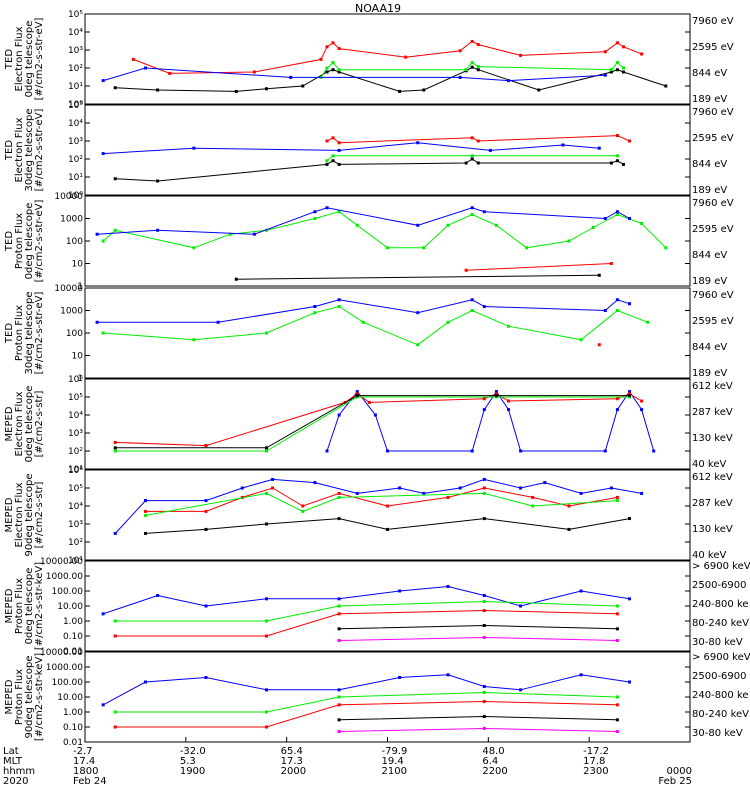  What do you see at coordinates (709, 281) in the screenshot?
I see `legend-entry: 189 eV` at bounding box center [709, 281].